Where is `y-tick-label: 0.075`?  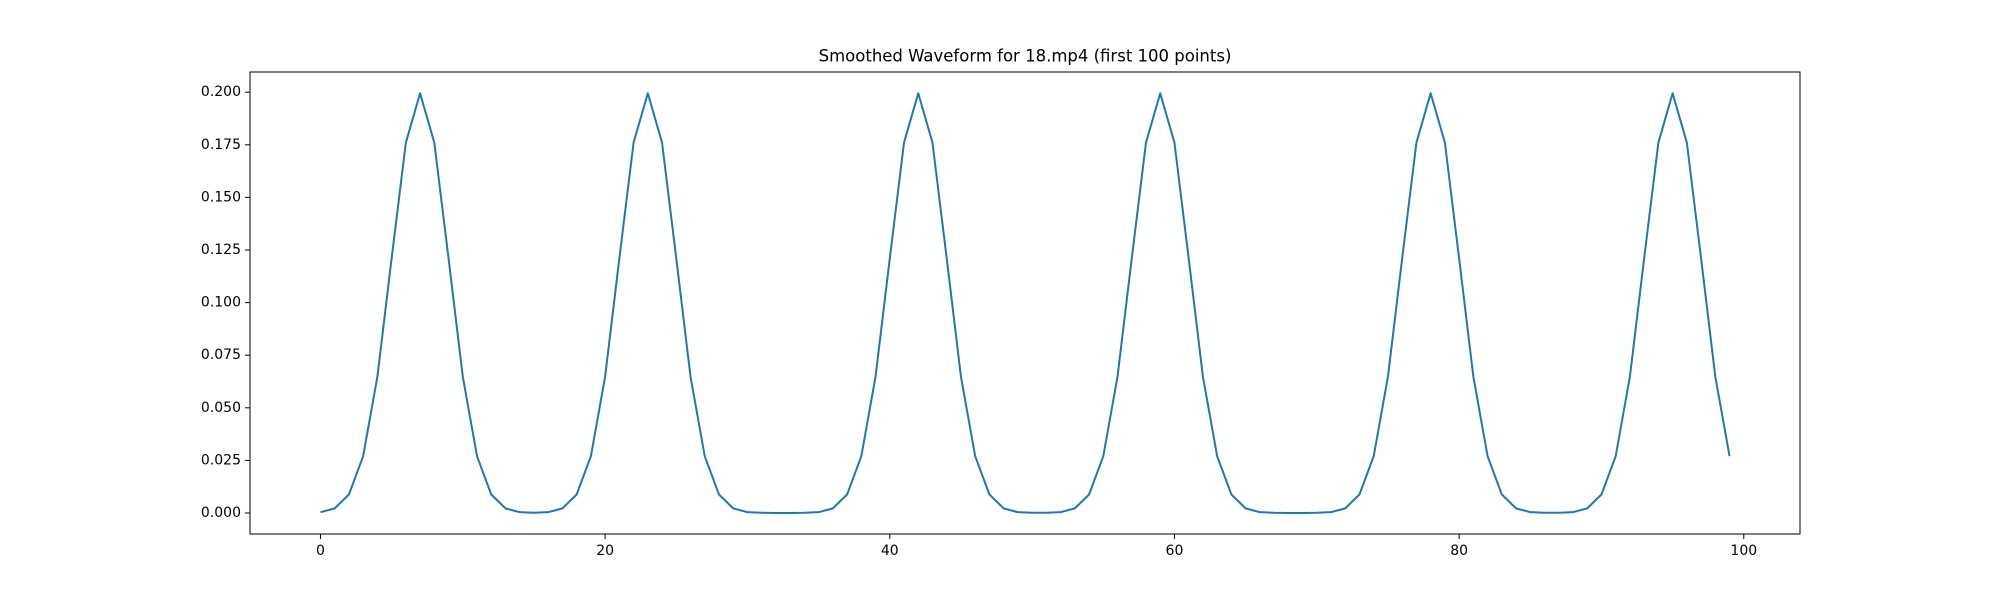 y-tick-label: 0.075 is located at coordinates (221, 355).